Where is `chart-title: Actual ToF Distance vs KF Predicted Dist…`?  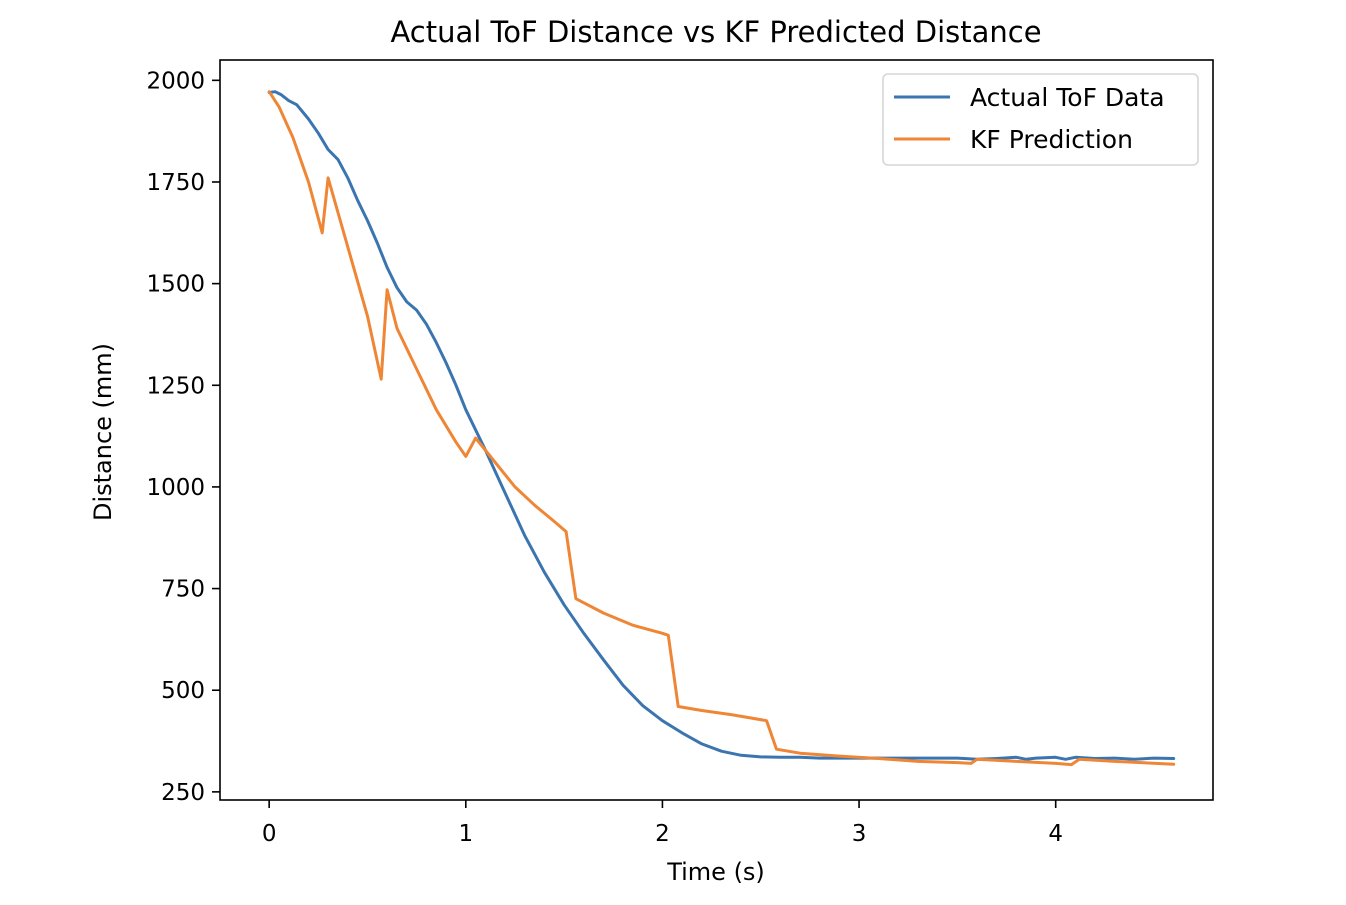 chart-title: Actual ToF Distance vs KF Predicted Dist… is located at coordinates (715, 32).